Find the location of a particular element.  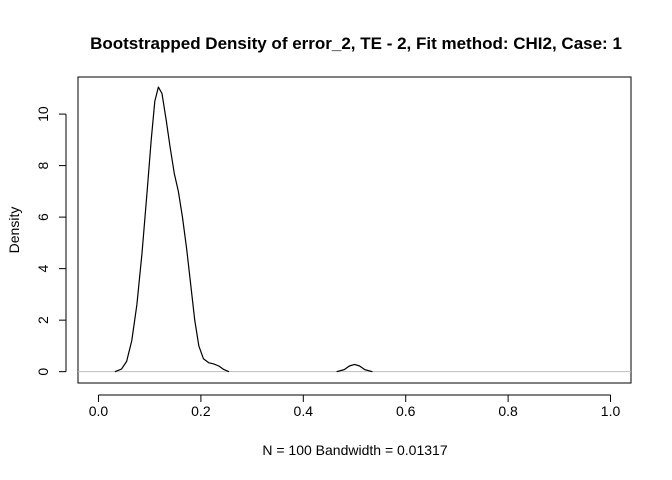

y-tick-label: 8 is located at coordinates (43, 166).